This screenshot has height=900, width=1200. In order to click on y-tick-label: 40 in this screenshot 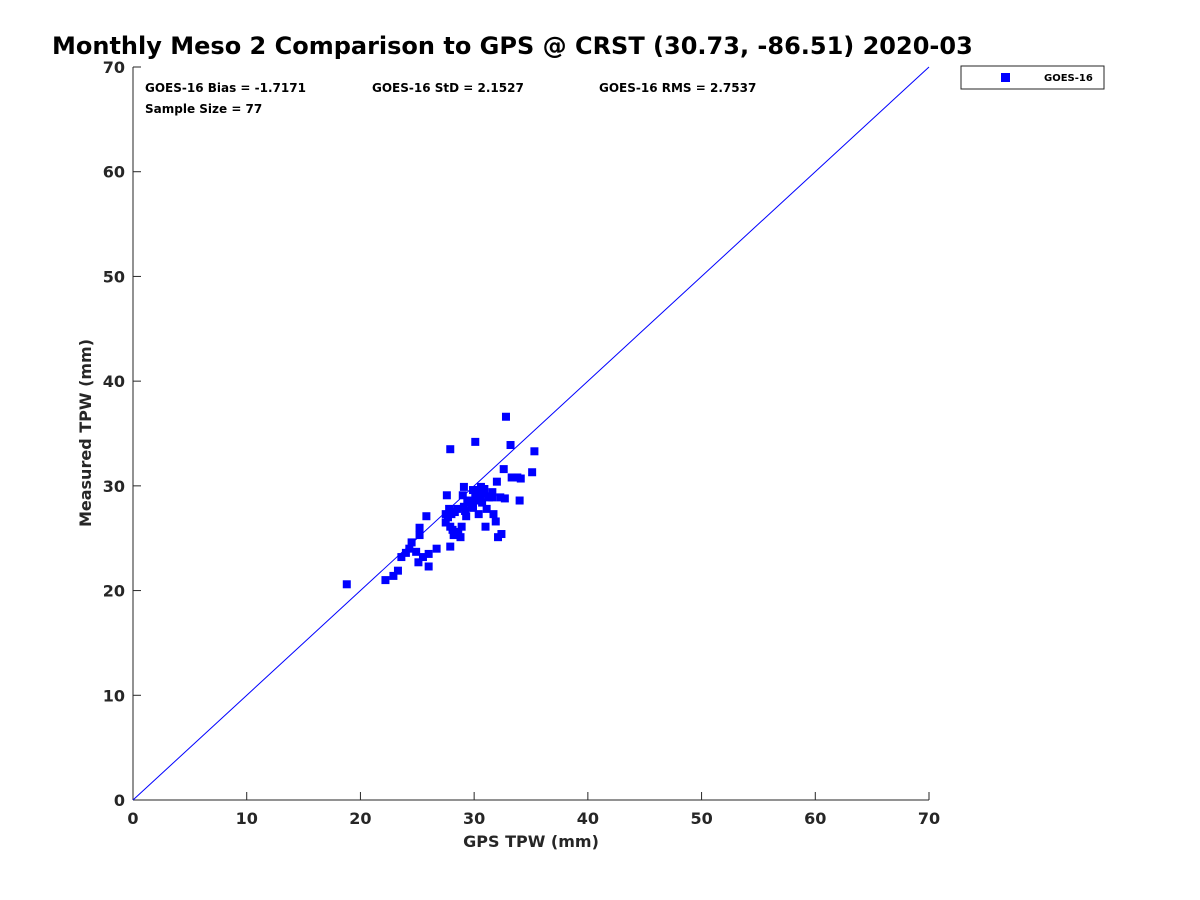, I will do `click(114, 381)`.